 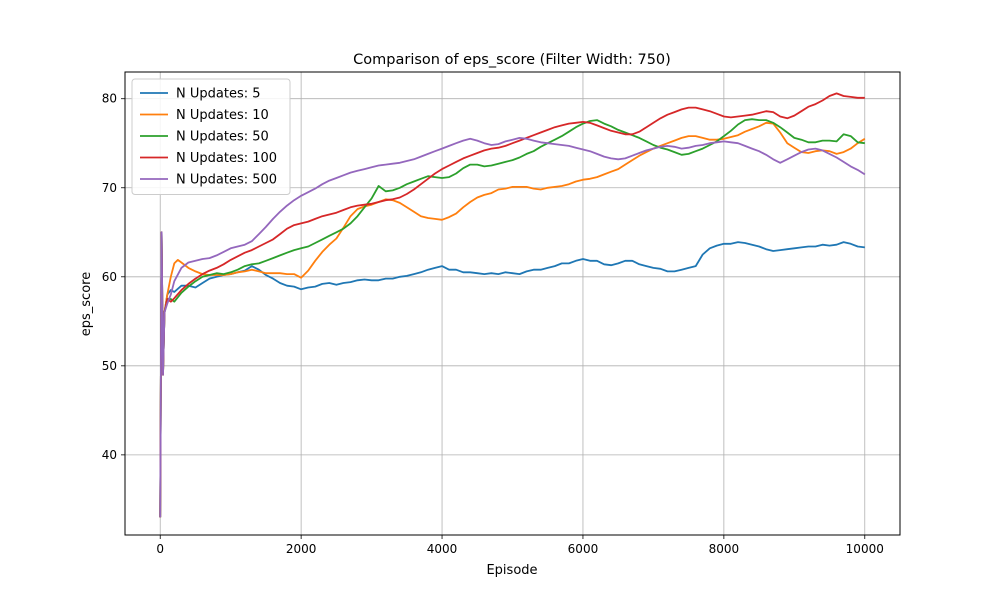 I want to click on x-tick-label: 6000, so click(x=583, y=549).